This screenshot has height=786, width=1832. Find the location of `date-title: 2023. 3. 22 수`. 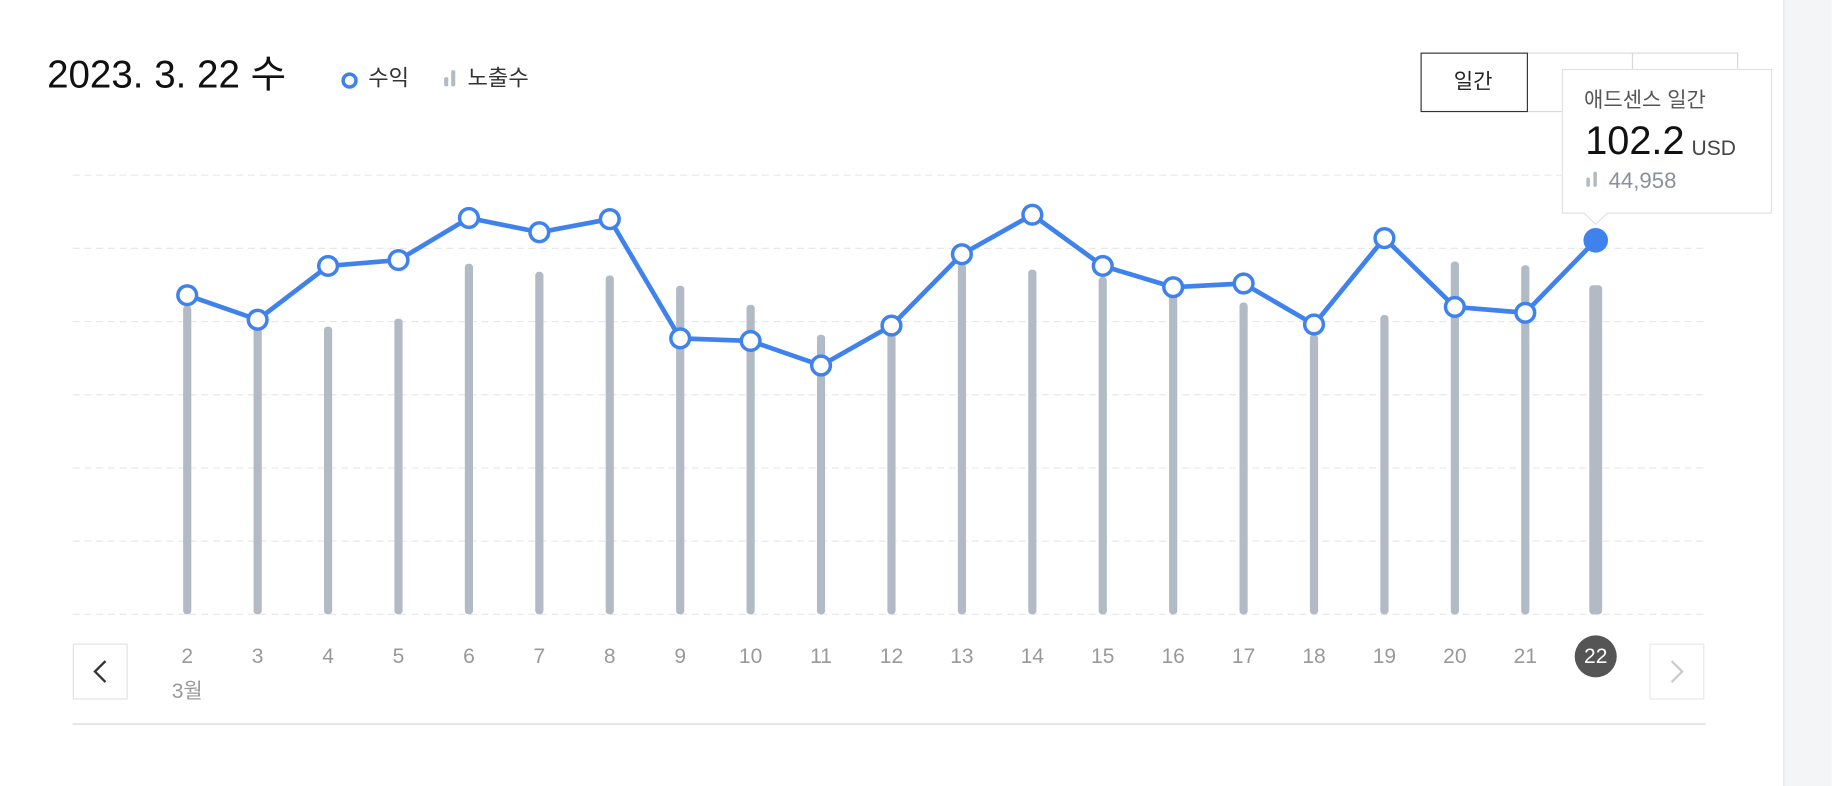

date-title: 2023. 3. 22 수 is located at coordinates (166, 74).